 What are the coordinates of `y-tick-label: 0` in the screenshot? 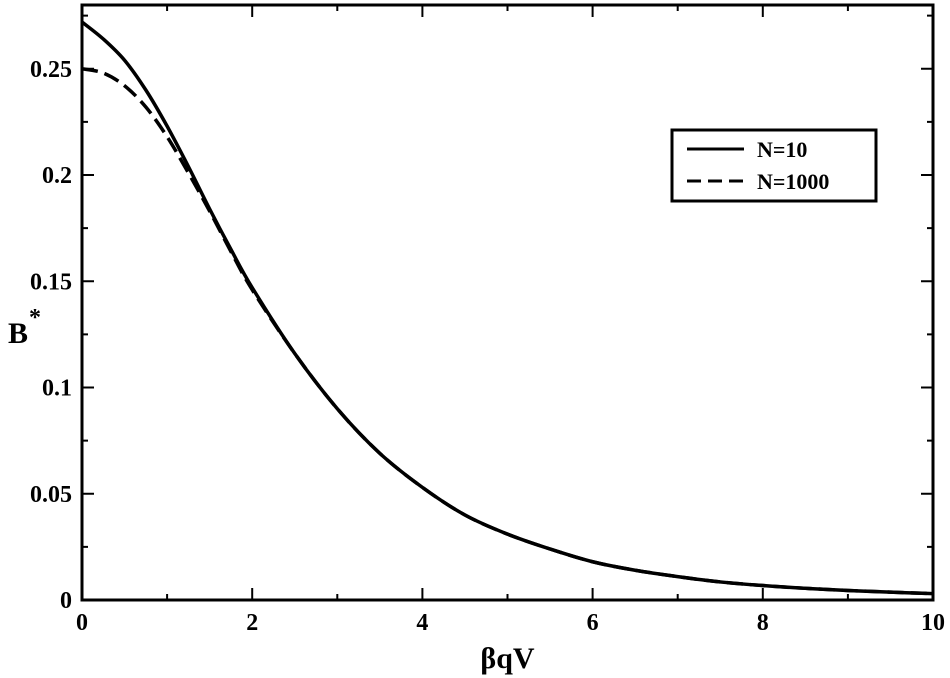 It's located at (66, 601).